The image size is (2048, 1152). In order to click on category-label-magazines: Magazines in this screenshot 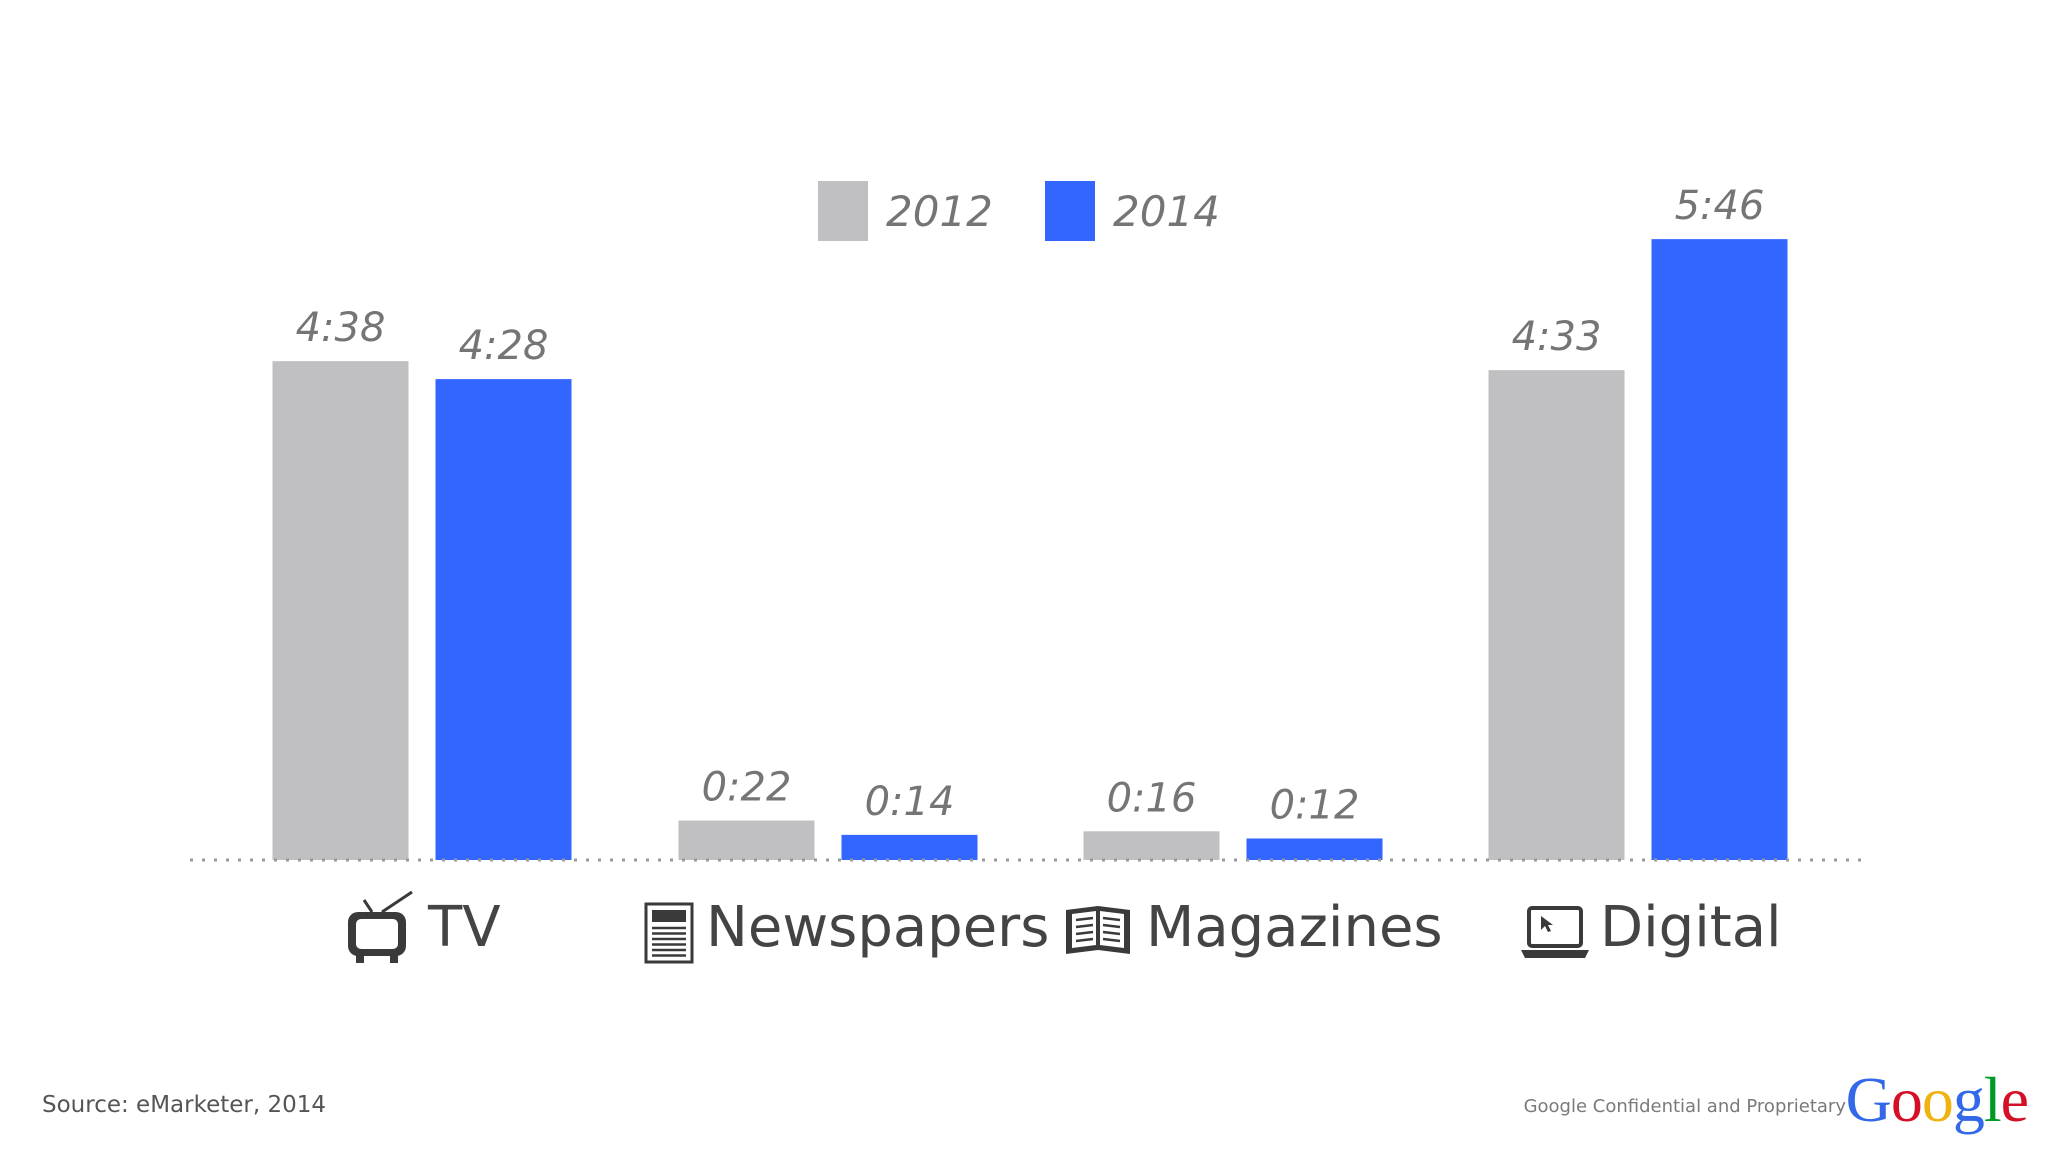, I will do `click(1294, 927)`.